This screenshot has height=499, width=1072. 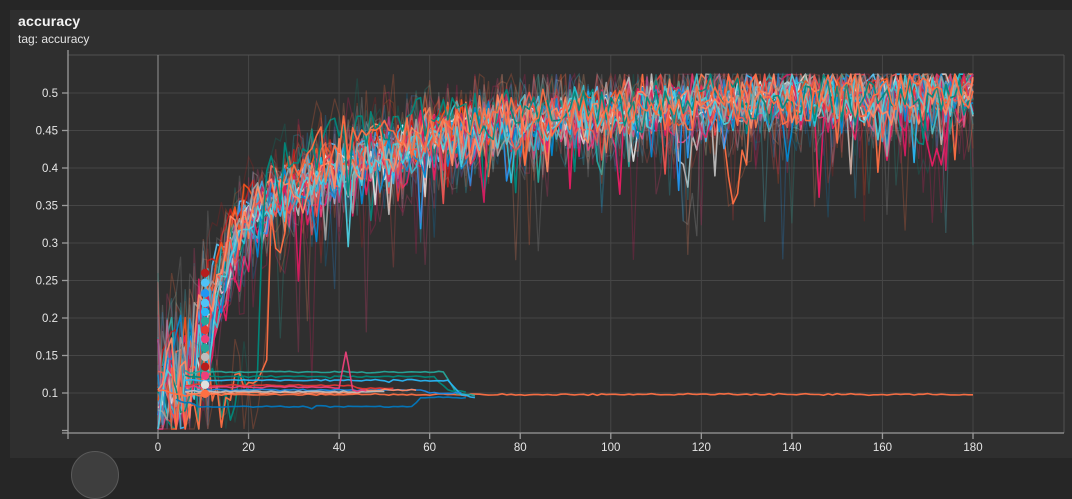 What do you see at coordinates (429, 448) in the screenshot?
I see `tick-label: 60` at bounding box center [429, 448].